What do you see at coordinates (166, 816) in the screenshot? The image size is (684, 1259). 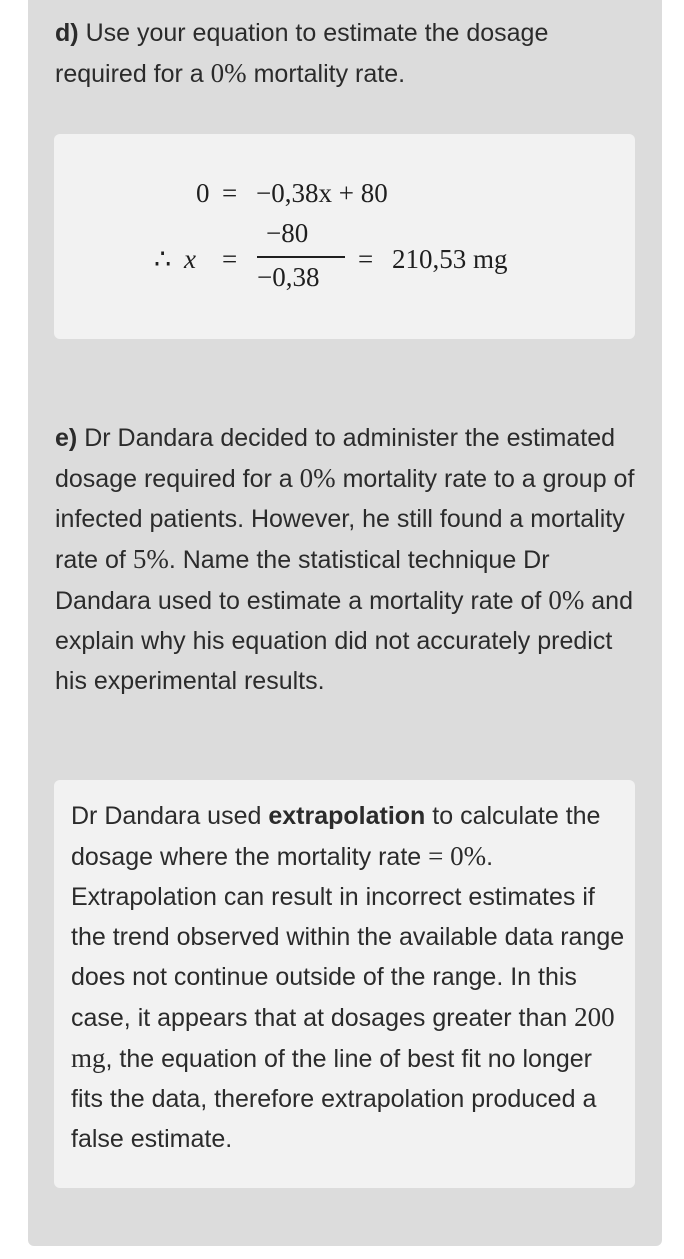 I see `answer-e-text-1: Dr Dandara used` at bounding box center [166, 816].